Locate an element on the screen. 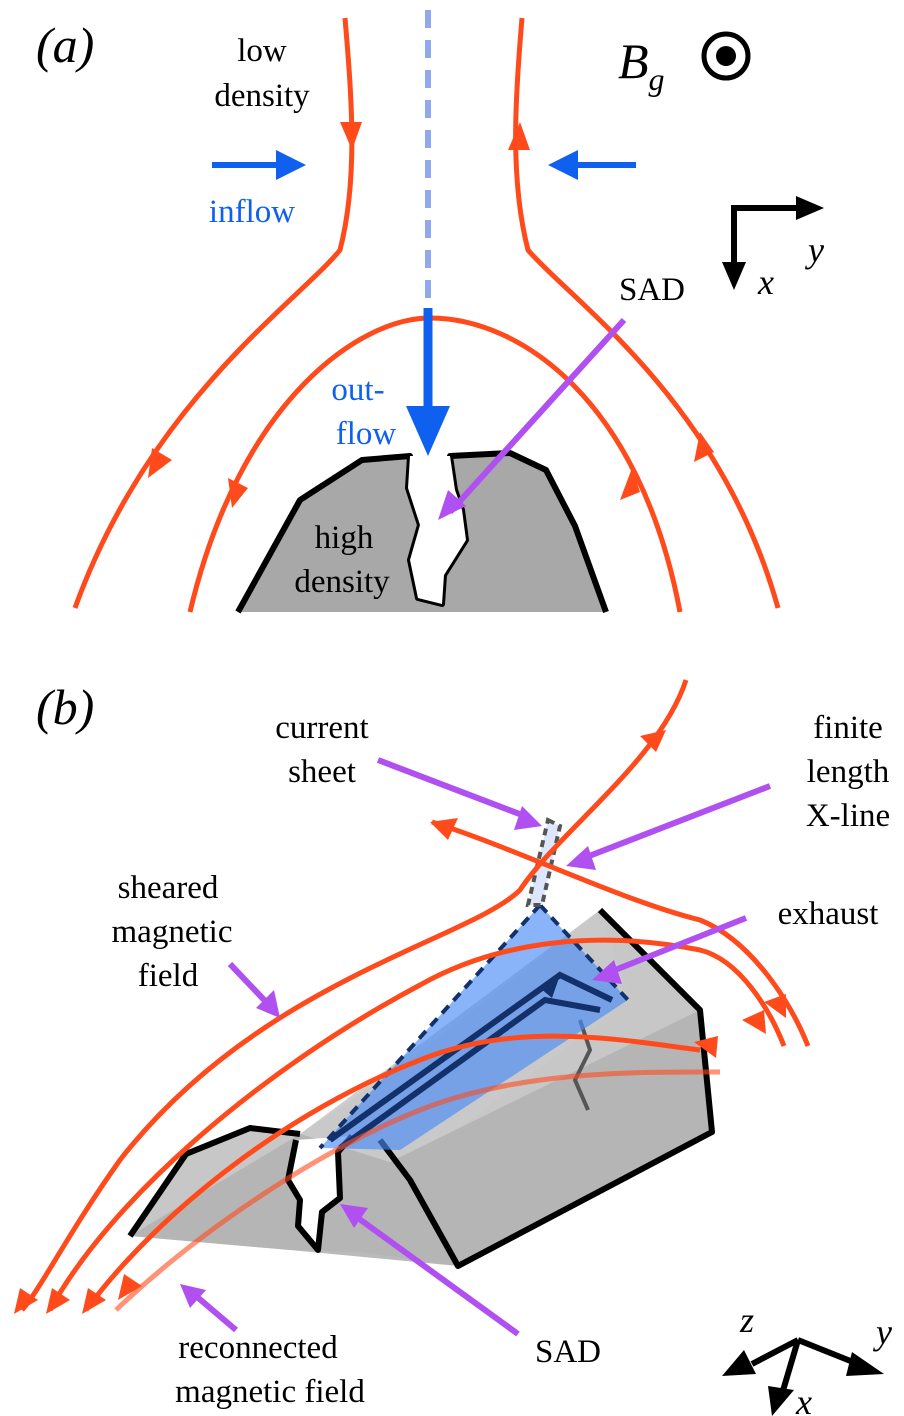 Image resolution: width=904 pixels, height=1416 pixels. sheared-field-label-2: magnetic is located at coordinates (172, 932).